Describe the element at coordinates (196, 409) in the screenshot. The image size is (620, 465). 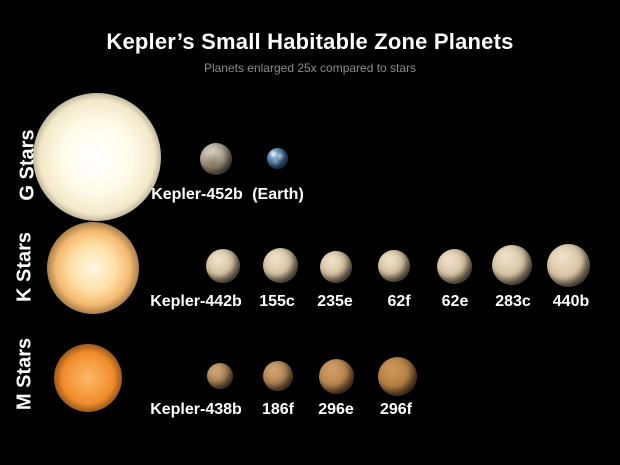
I see `planet-label-kepler-438b: Kepler-438b` at that location.